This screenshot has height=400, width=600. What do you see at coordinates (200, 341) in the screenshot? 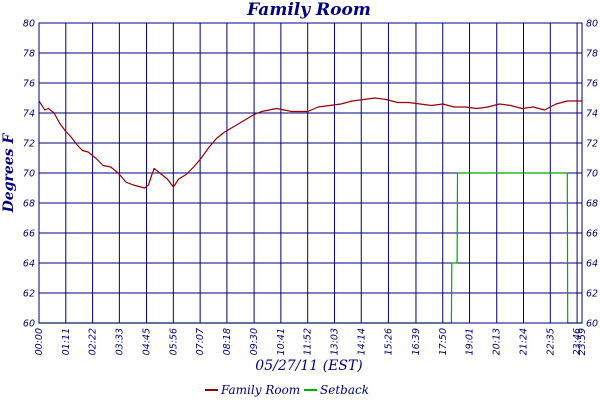
I see `x-tick-label: 07:07` at bounding box center [200, 341].